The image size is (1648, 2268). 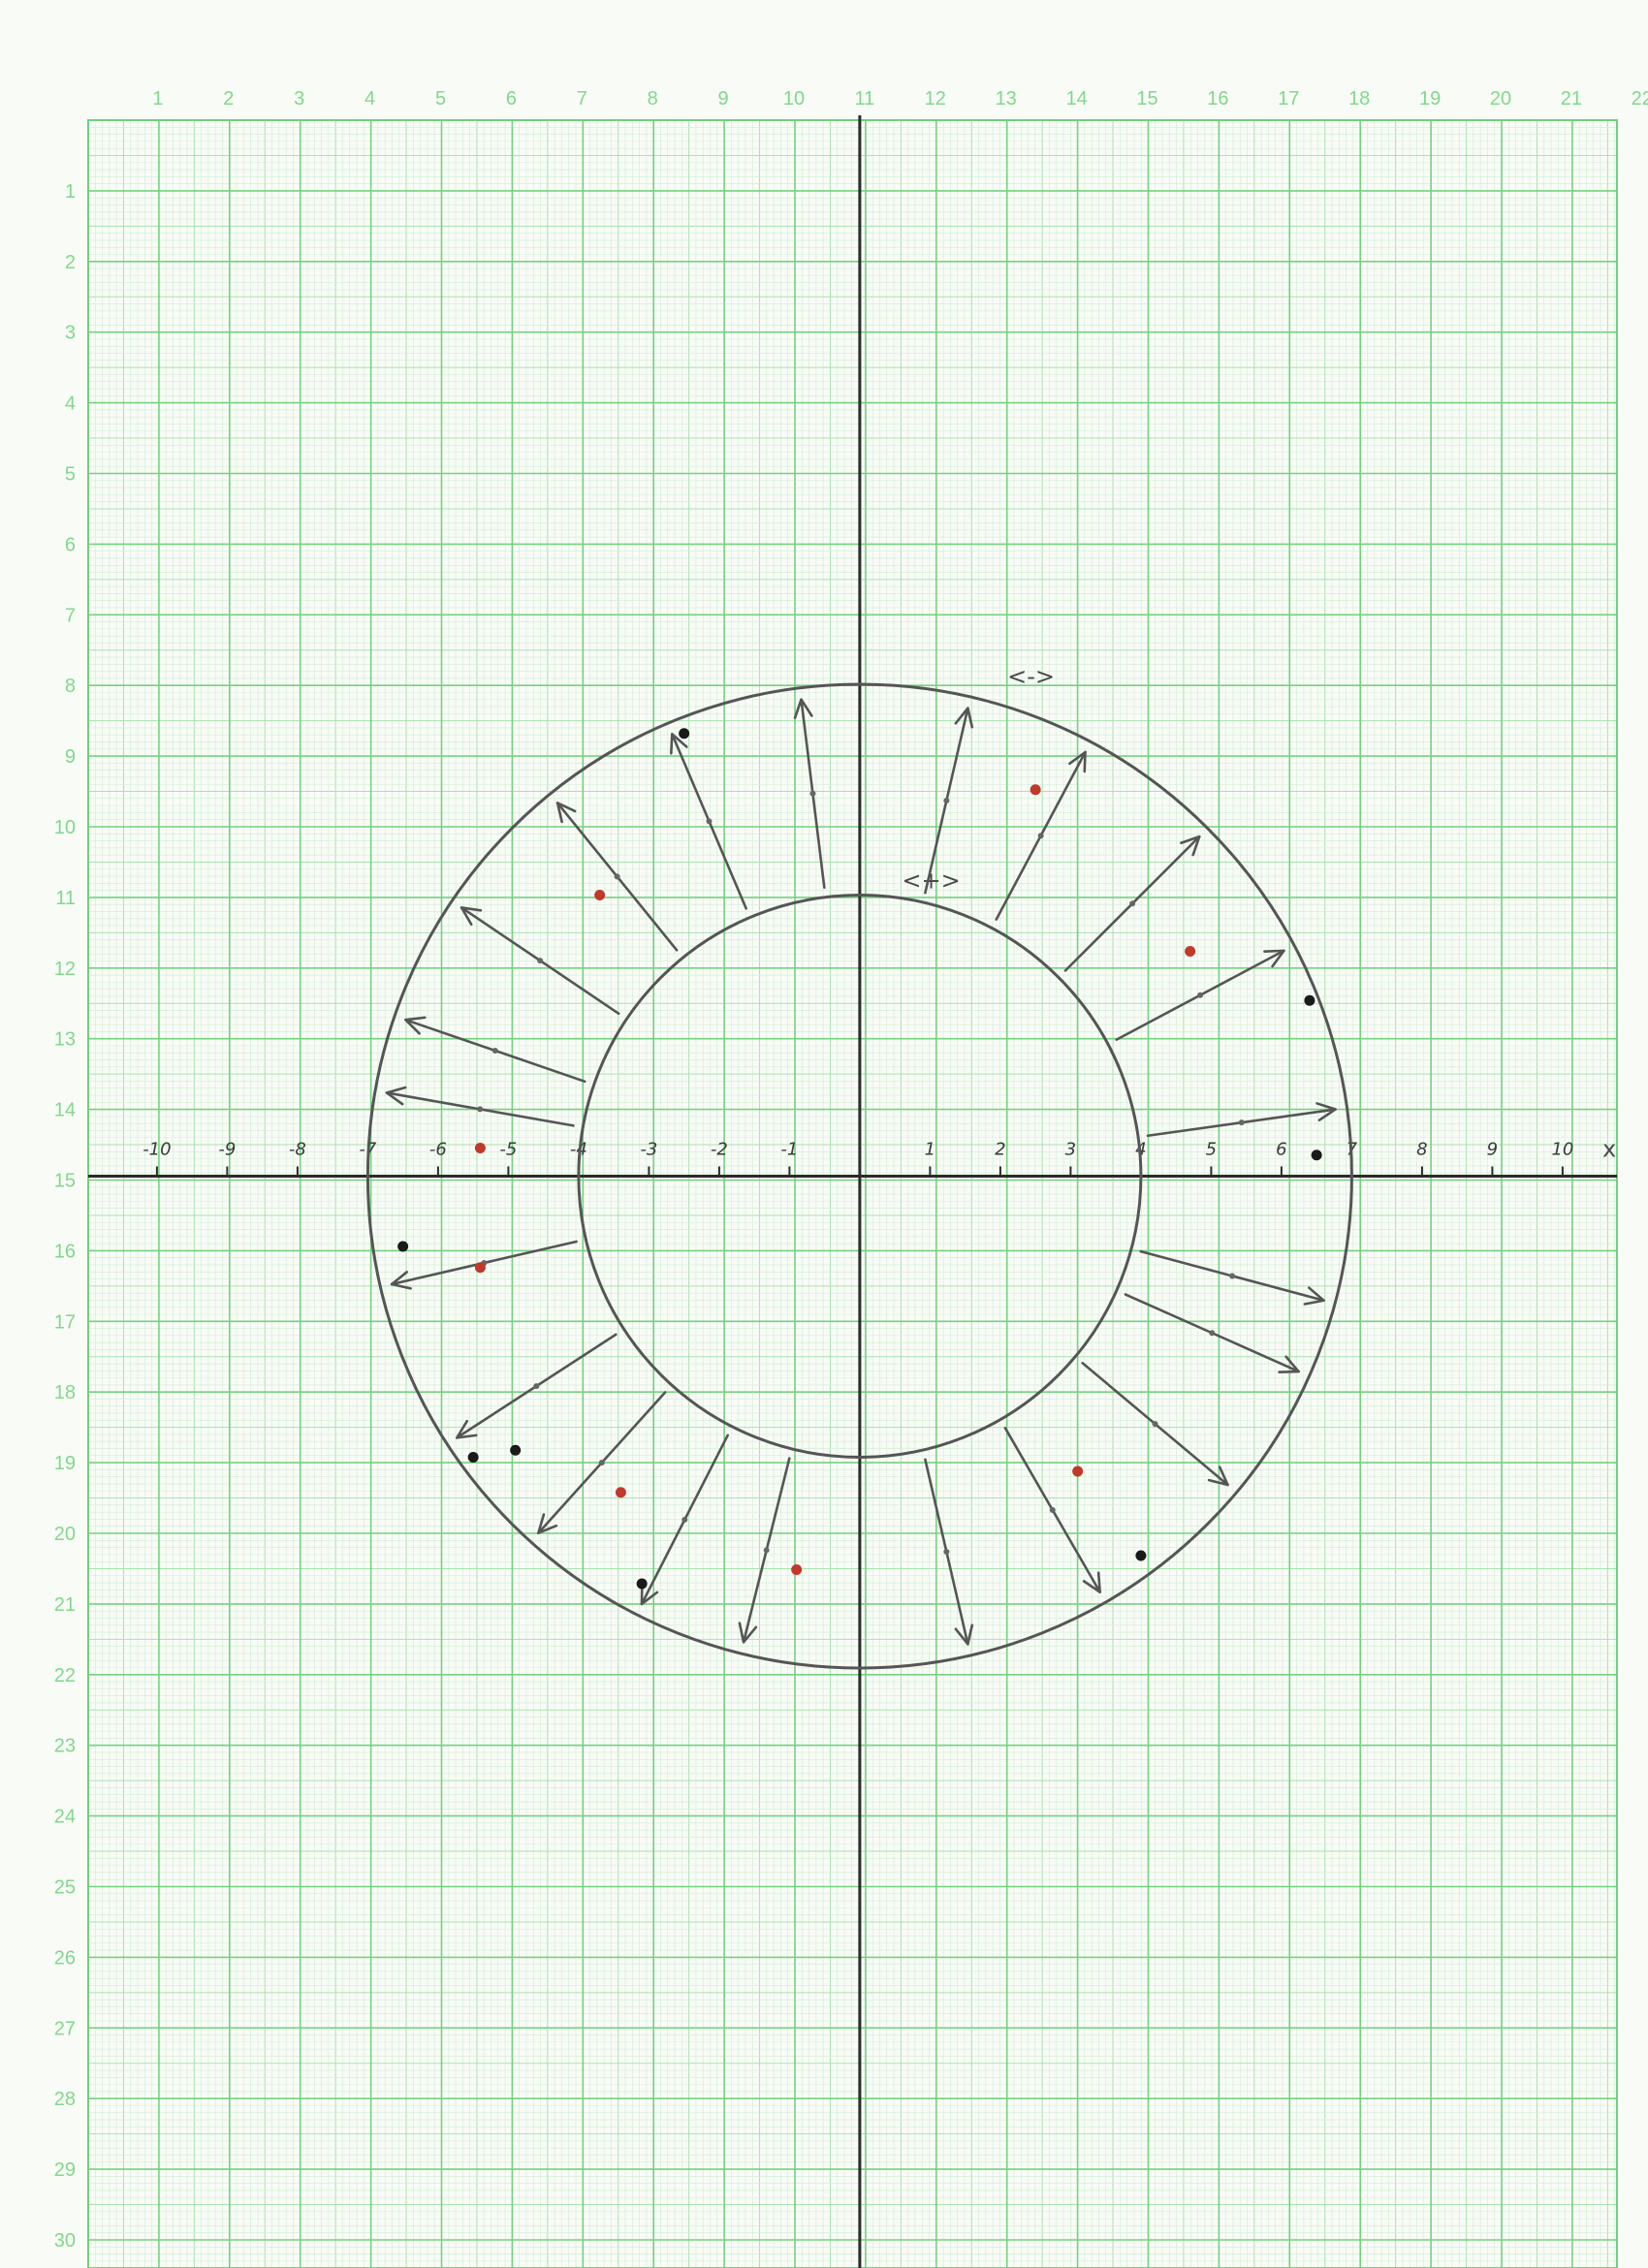 I want to click on x-tick-label: 2, so click(x=1000, y=1150).